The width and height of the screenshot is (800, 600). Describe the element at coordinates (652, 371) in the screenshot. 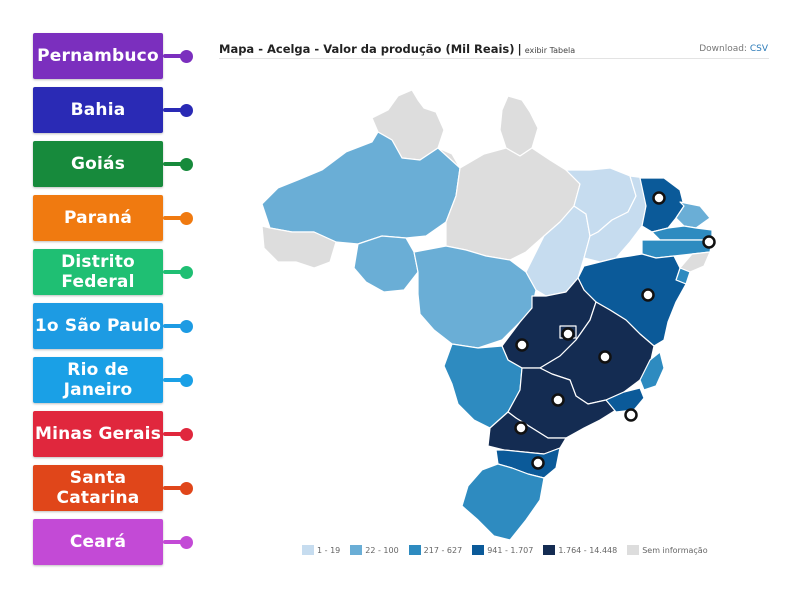

I see `state-espirito-santo` at that location.